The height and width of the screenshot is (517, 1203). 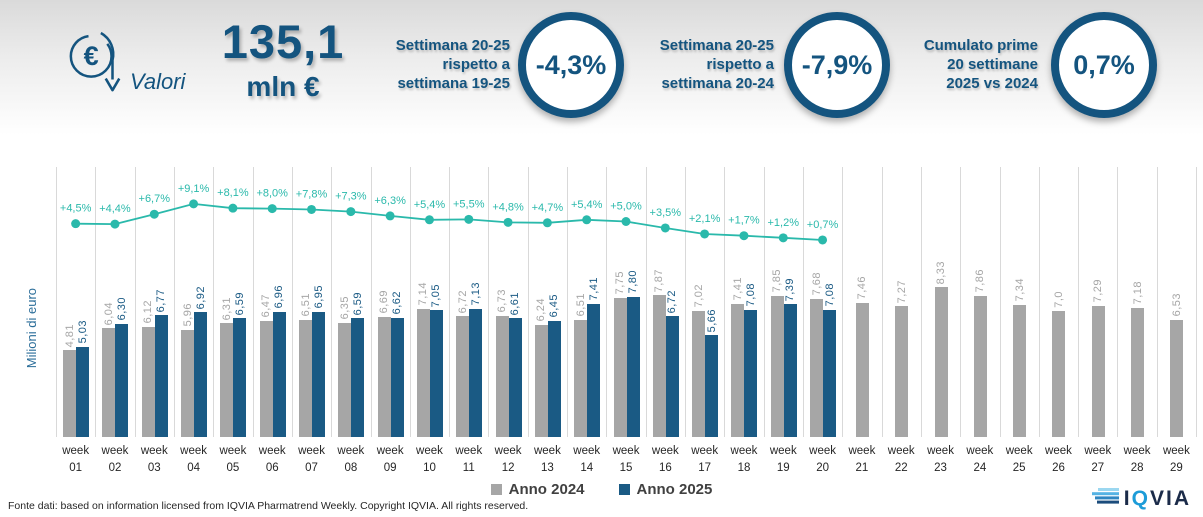 What do you see at coordinates (515, 303) in the screenshot?
I see `bar-value-label: 6,61` at bounding box center [515, 303].